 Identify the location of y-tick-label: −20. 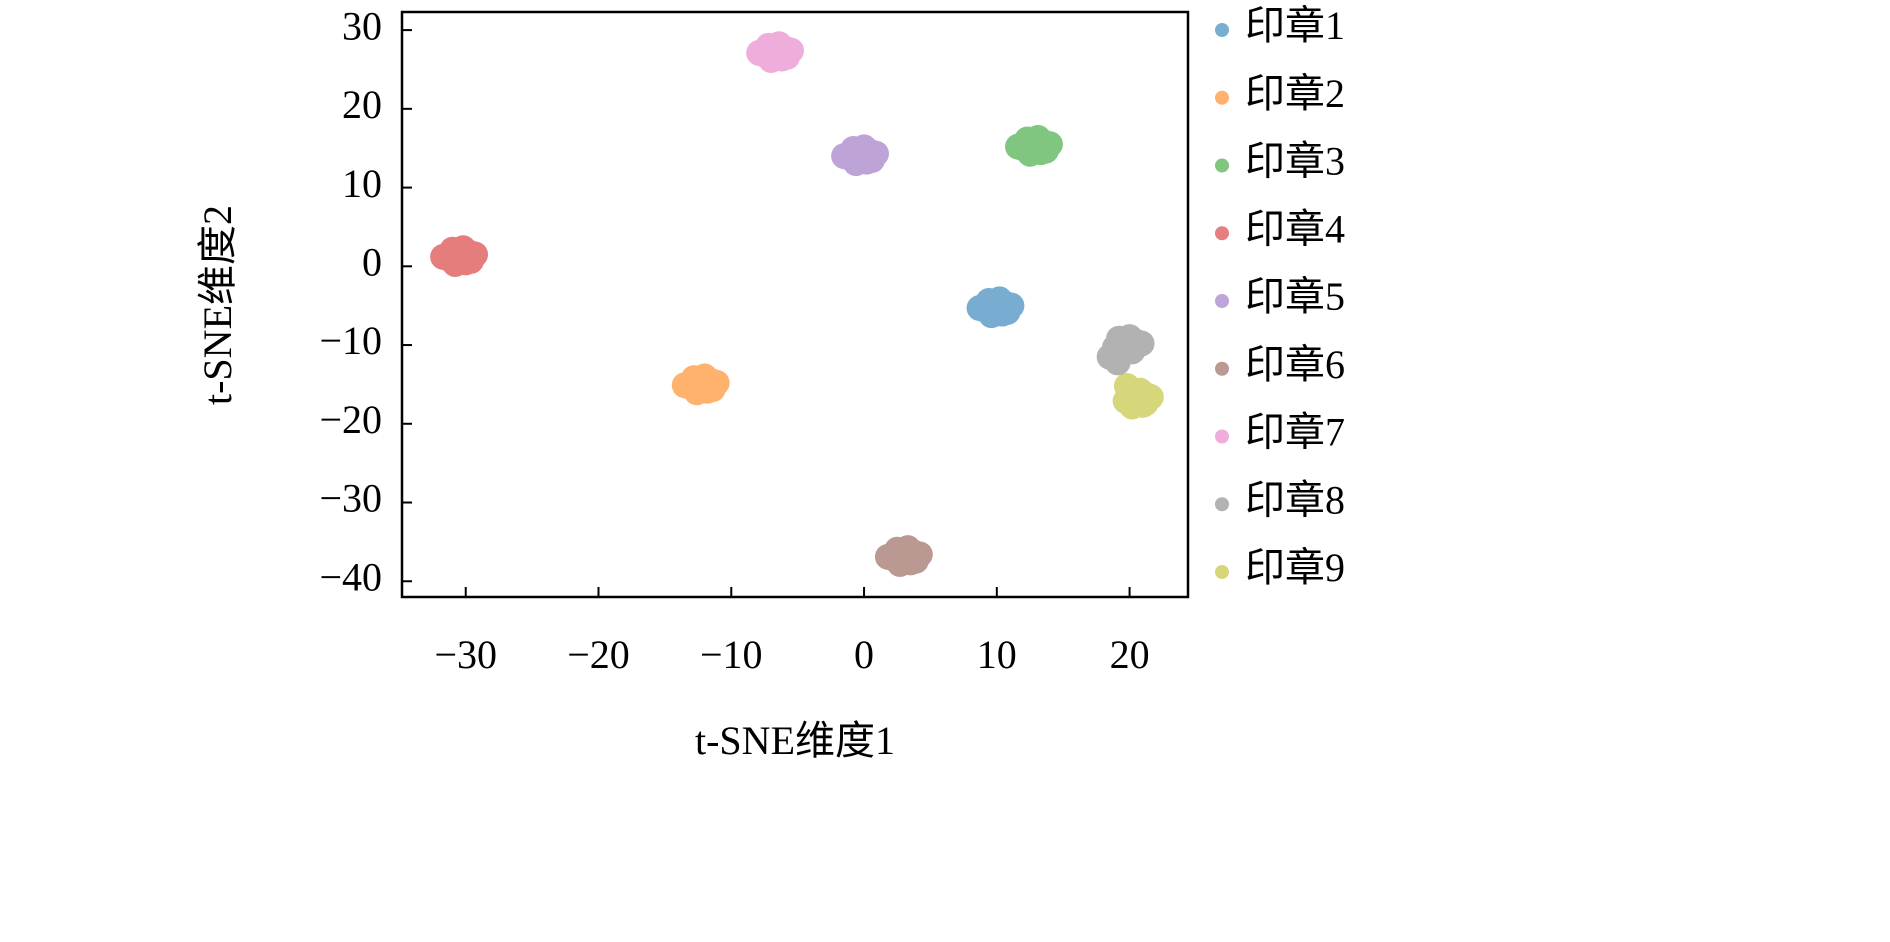
(350, 419).